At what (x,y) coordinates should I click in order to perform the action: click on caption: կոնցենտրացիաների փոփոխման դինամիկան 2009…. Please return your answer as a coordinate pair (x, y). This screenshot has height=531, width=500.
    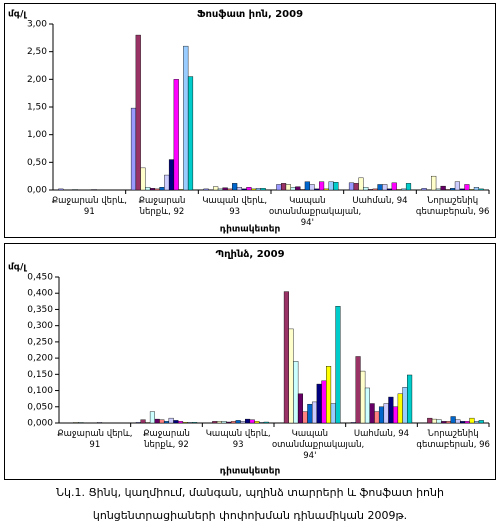
    Looking at the image, I should click on (250, 515).